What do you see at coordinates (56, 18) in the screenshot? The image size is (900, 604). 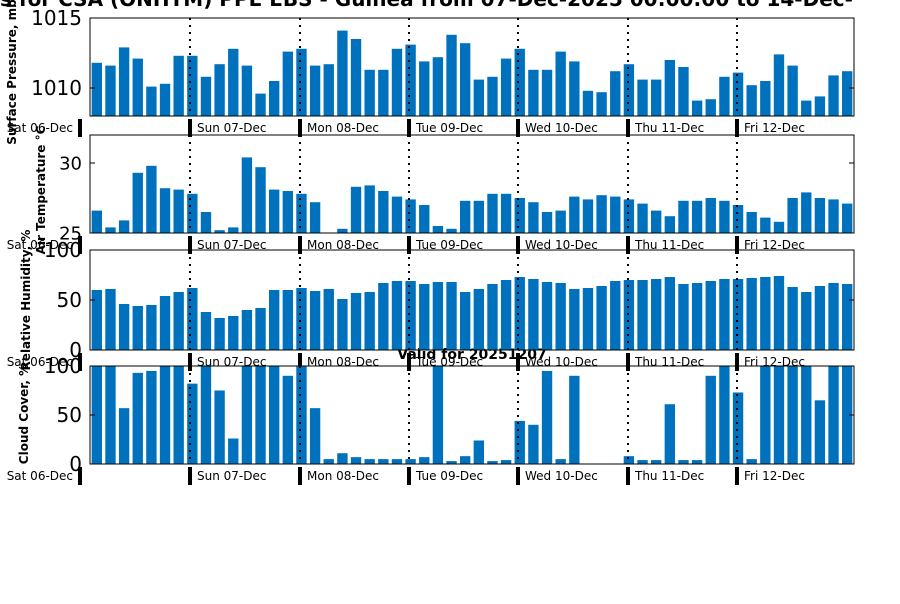 I see `y-tick-label: 1015` at bounding box center [56, 18].